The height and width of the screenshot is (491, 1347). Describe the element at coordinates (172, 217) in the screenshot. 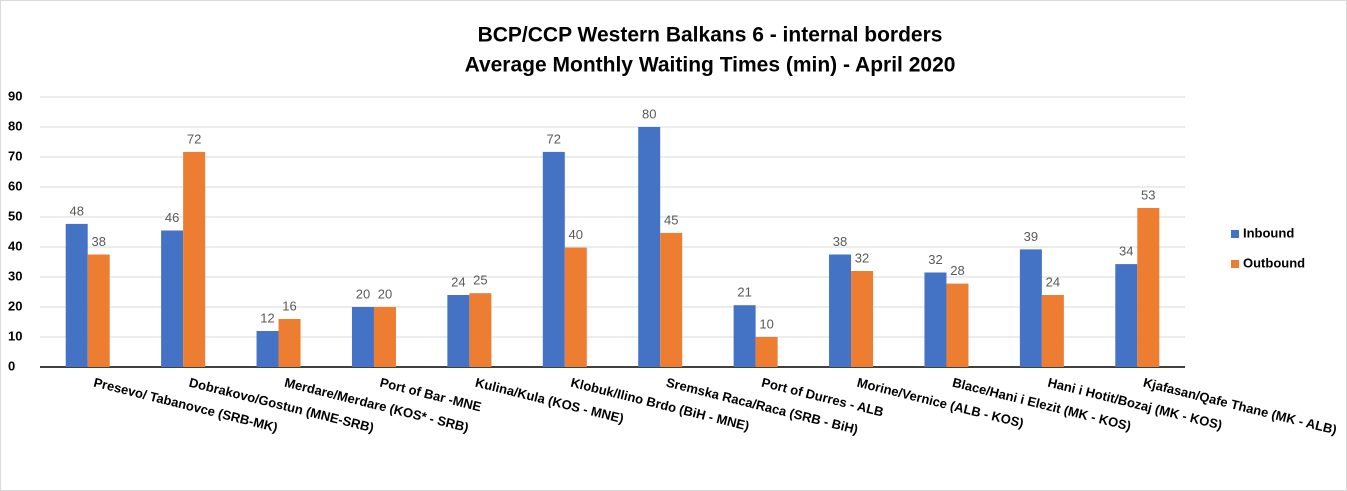

I see `value-label: 46` at that location.